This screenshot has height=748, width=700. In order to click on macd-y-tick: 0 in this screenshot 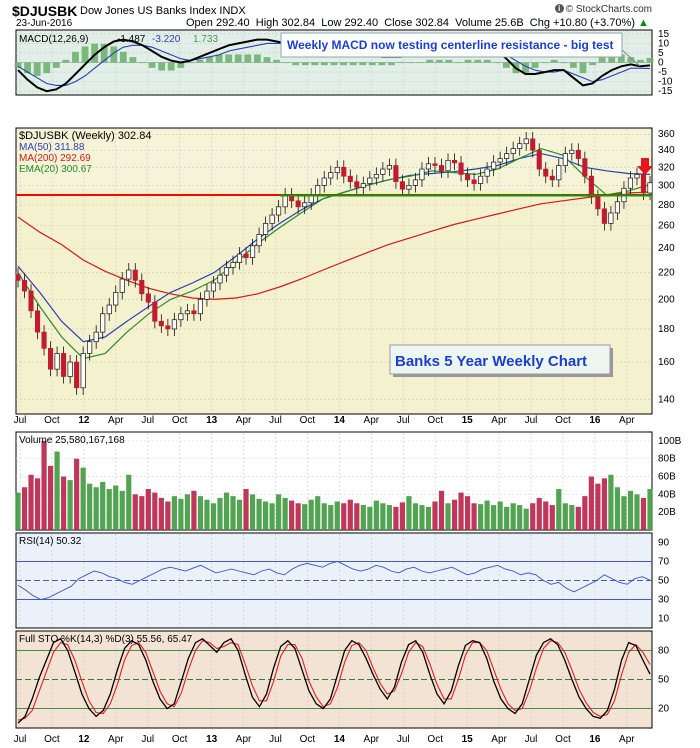, I will do `click(661, 63)`.